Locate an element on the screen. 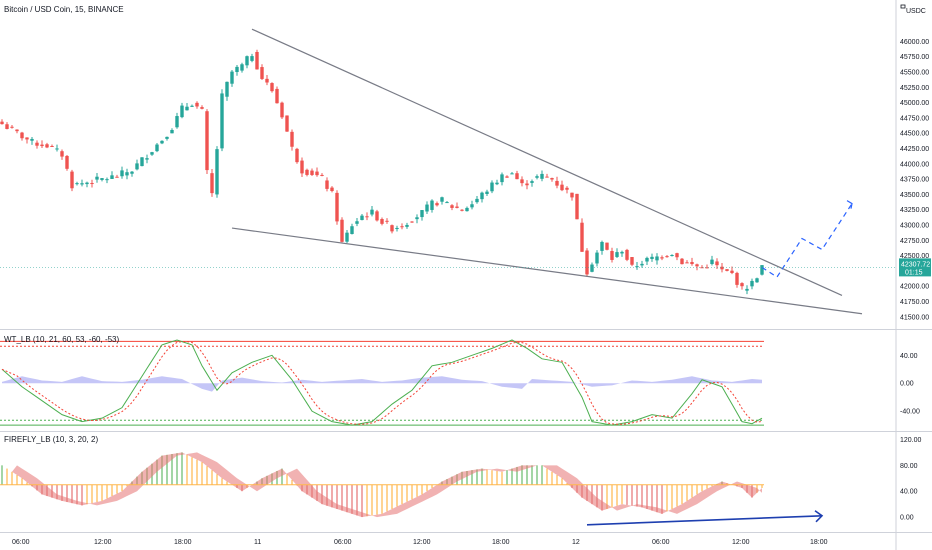 The image size is (932, 550). wavetrend-pane is located at coordinates (382, 382).